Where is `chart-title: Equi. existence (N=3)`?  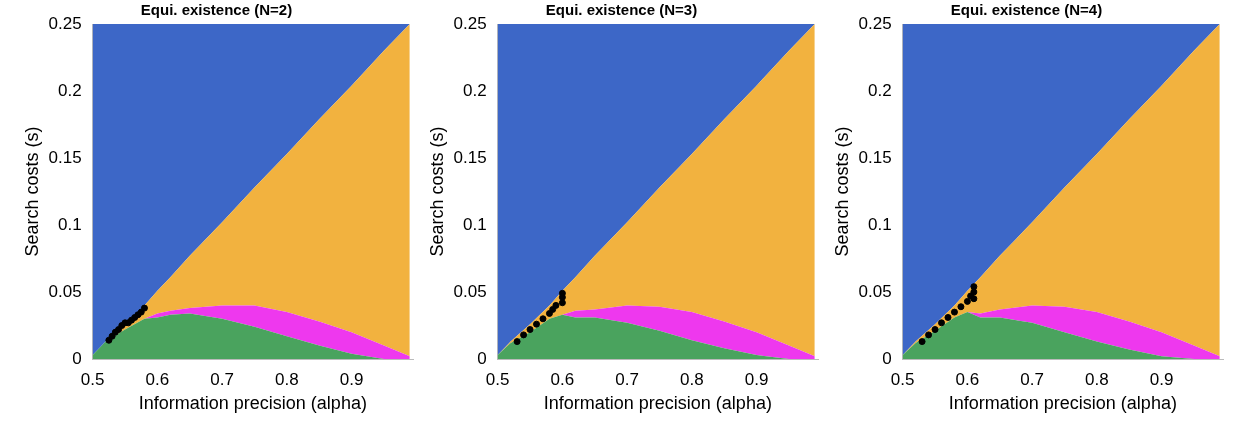
chart-title: Equi. existence (N=3) is located at coordinates (621, 10).